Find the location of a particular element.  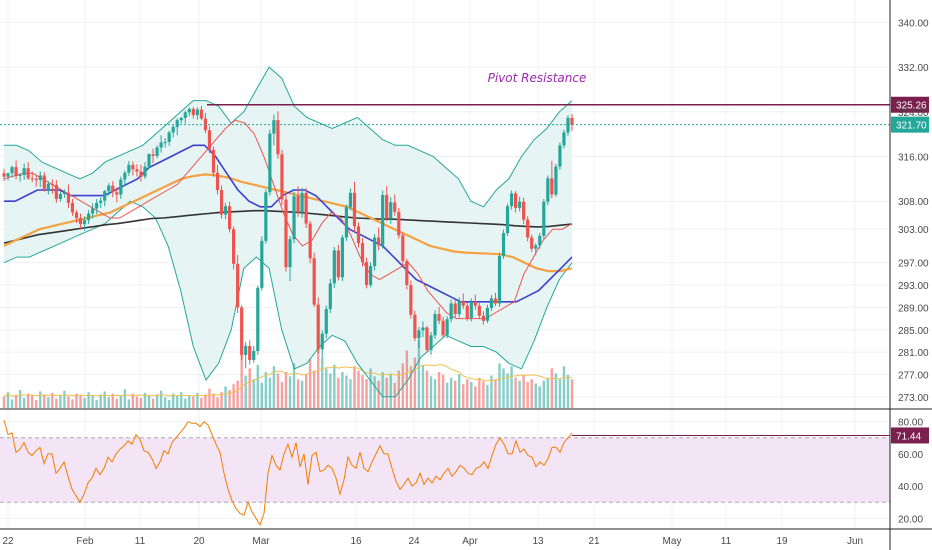

price-tick-label: 308.00 is located at coordinates (913, 202).